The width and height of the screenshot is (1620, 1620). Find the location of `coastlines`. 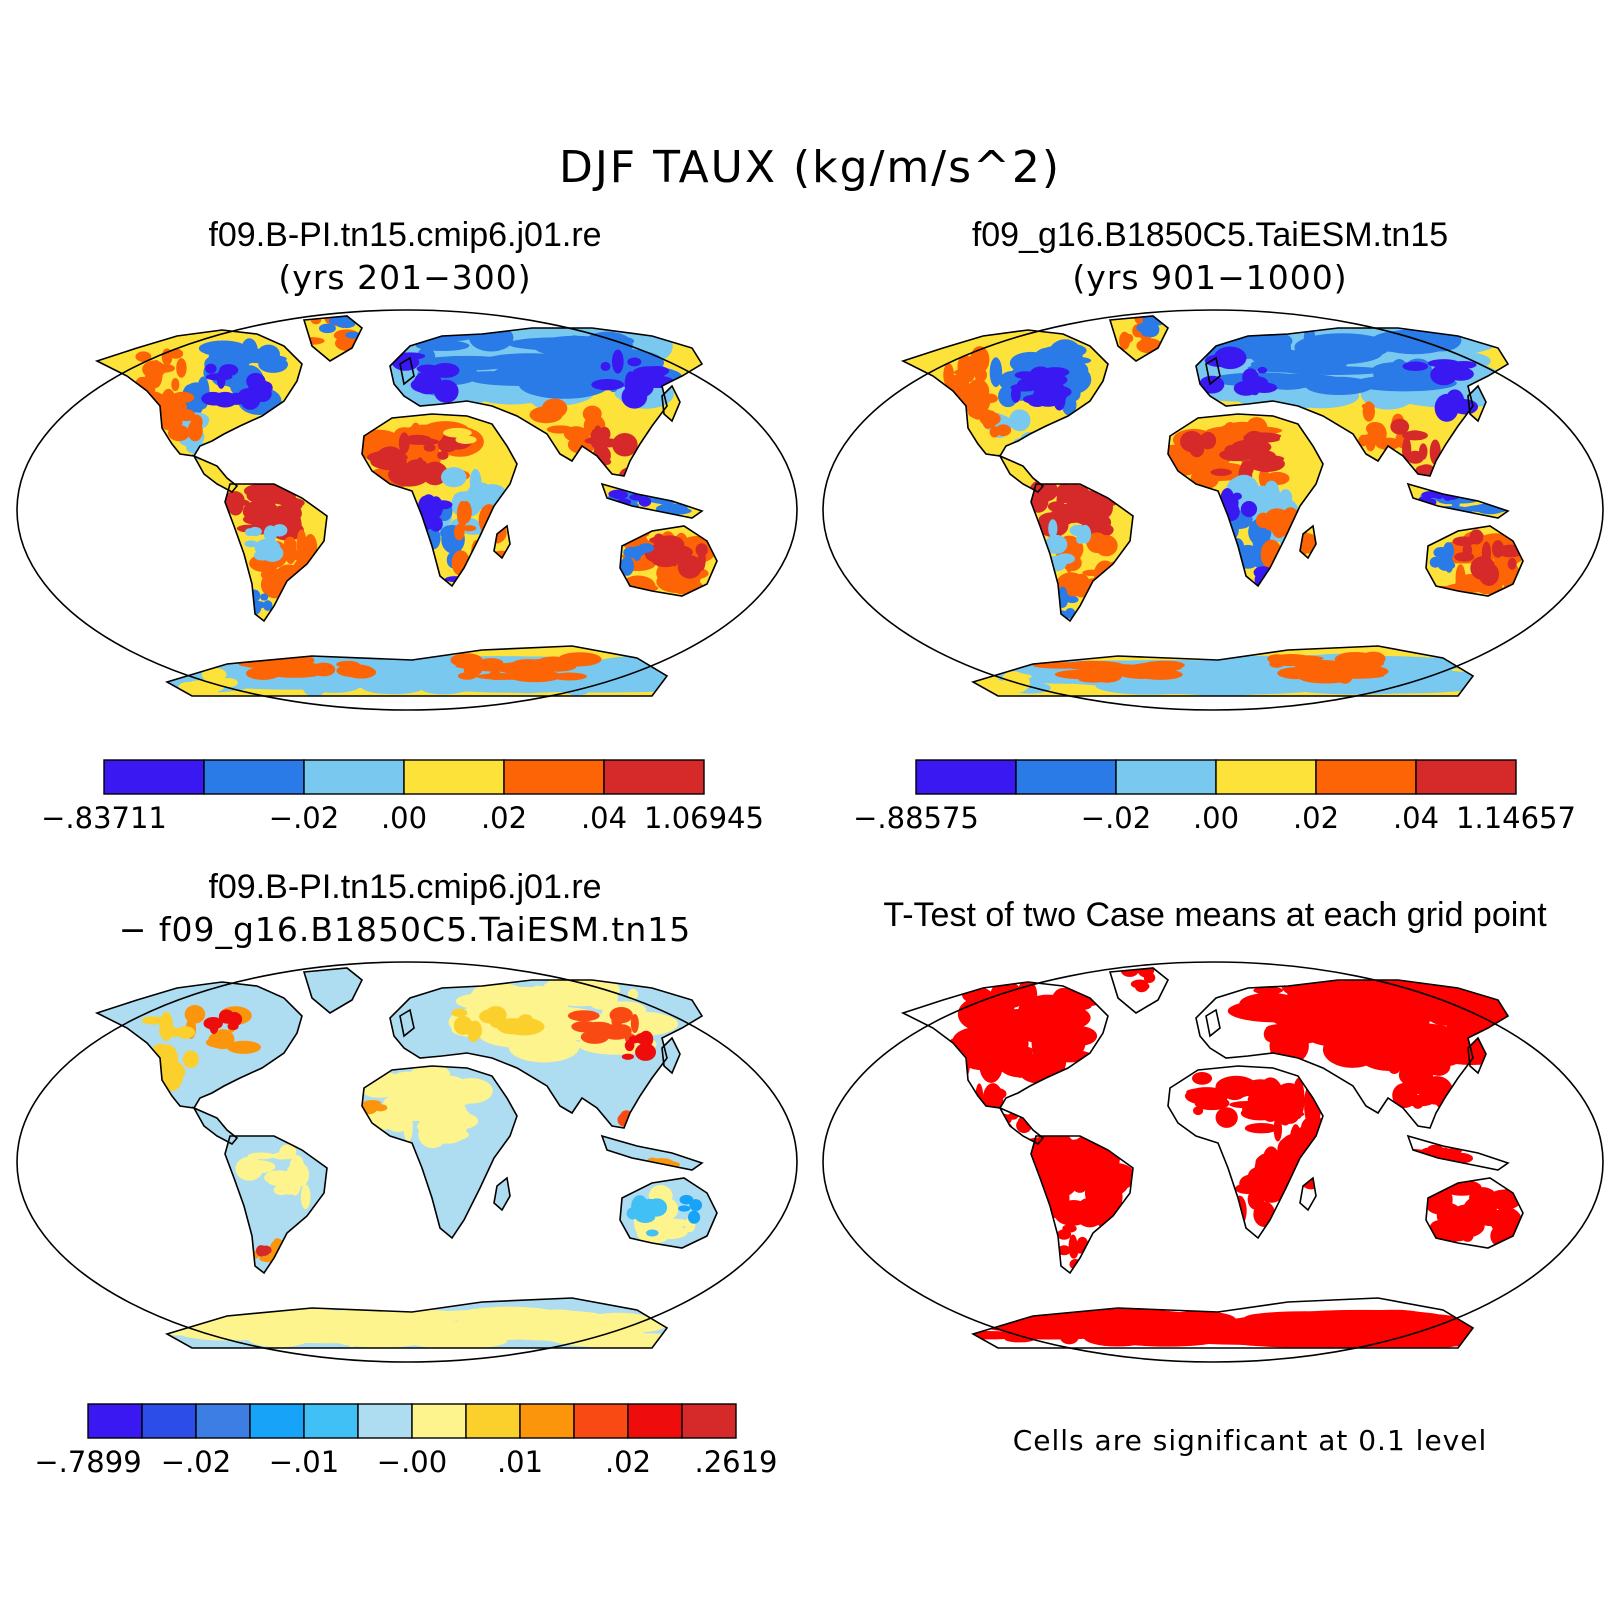

coastlines is located at coordinates (406, 506).